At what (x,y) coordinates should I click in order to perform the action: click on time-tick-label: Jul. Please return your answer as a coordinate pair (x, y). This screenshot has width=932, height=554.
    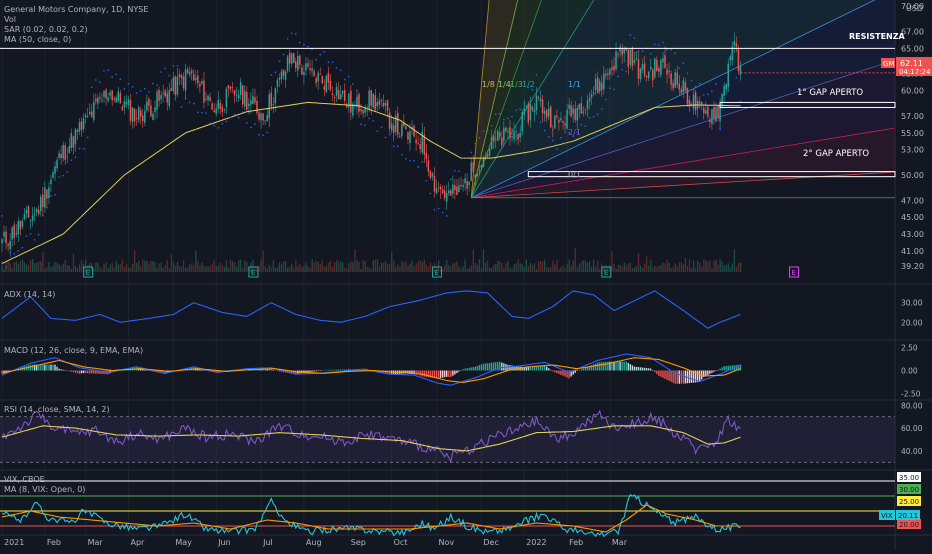
    Looking at the image, I should click on (267, 542).